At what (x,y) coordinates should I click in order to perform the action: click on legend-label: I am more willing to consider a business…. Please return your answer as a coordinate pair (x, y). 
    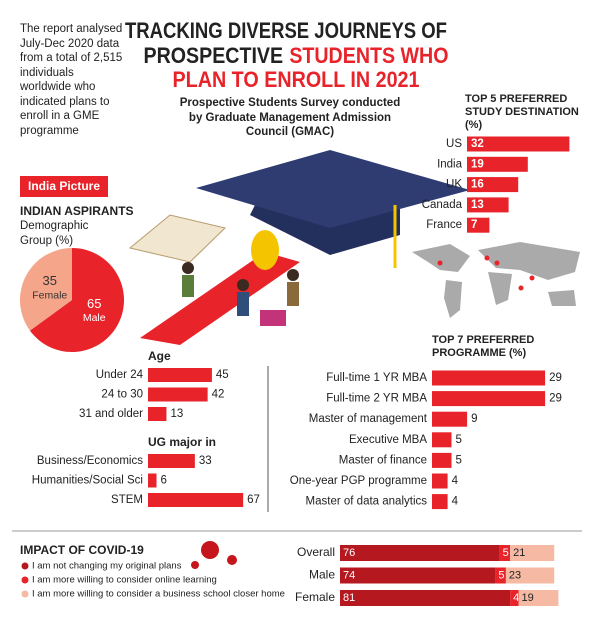
    Looking at the image, I should click on (158, 594).